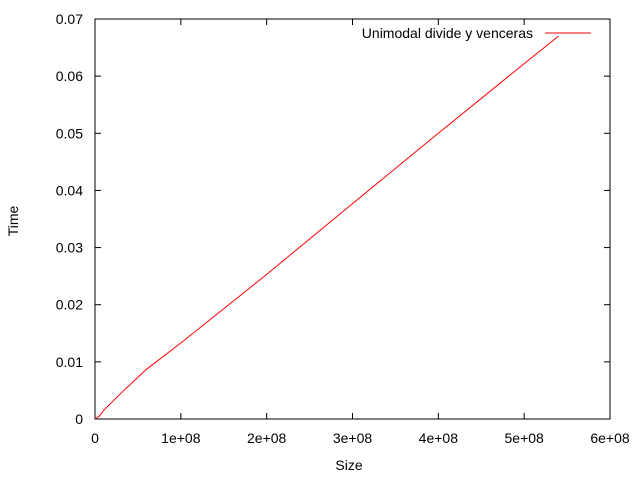  I want to click on y-tick-label: 0.06, so click(69, 76).